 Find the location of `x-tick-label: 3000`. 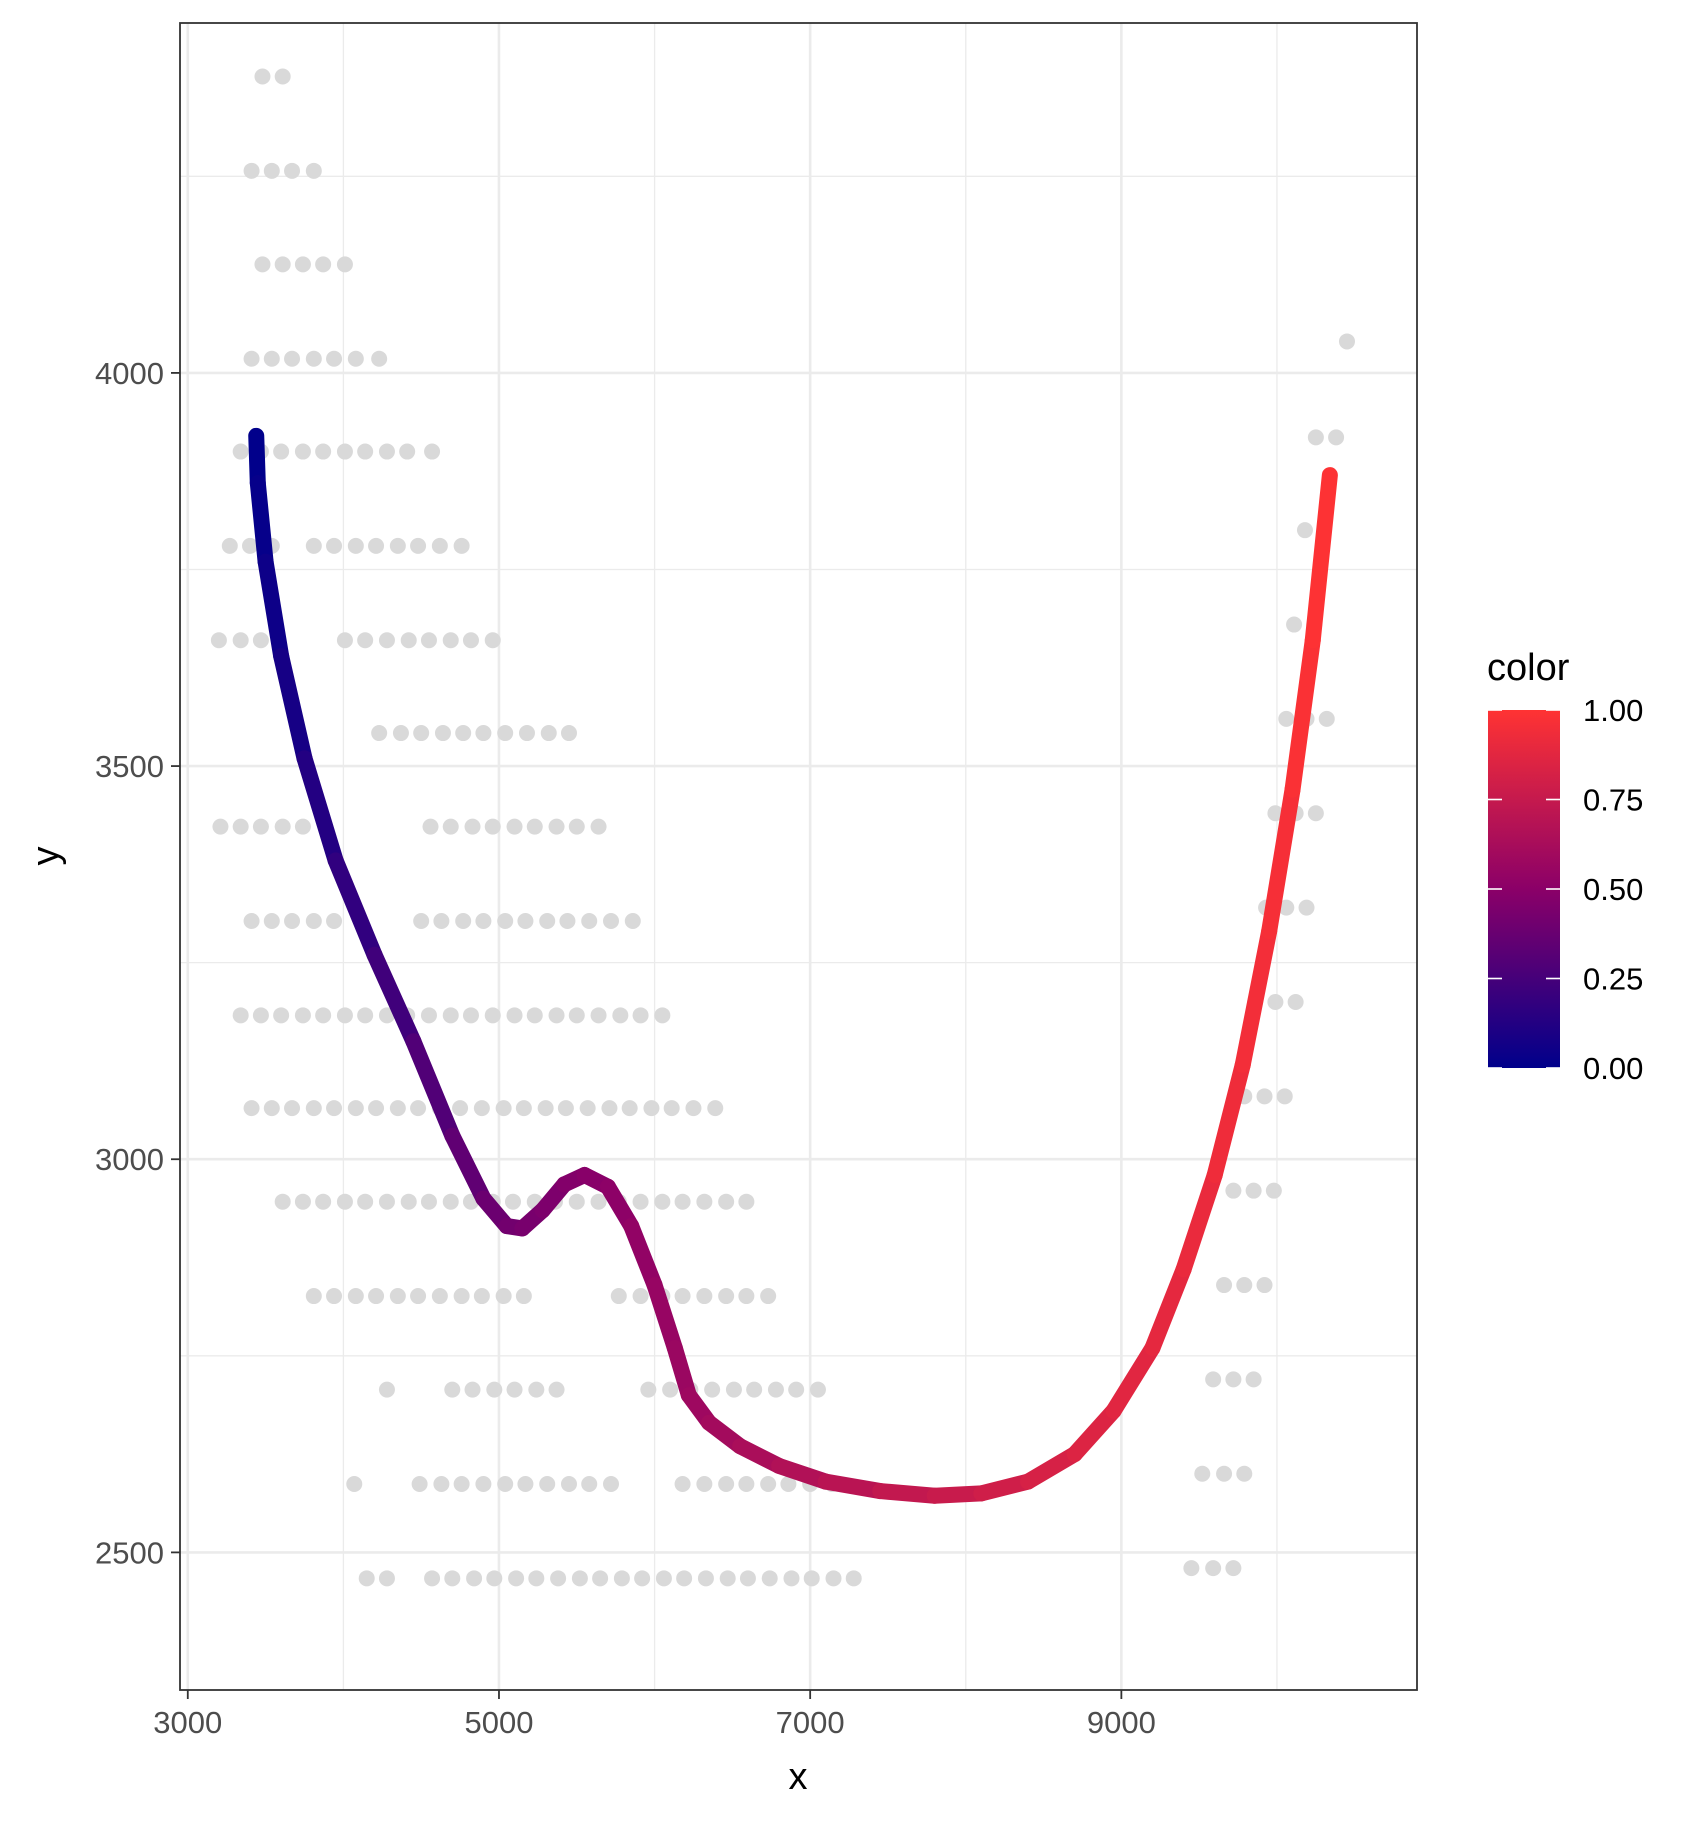

x-tick-label: 3000 is located at coordinates (187, 1722).